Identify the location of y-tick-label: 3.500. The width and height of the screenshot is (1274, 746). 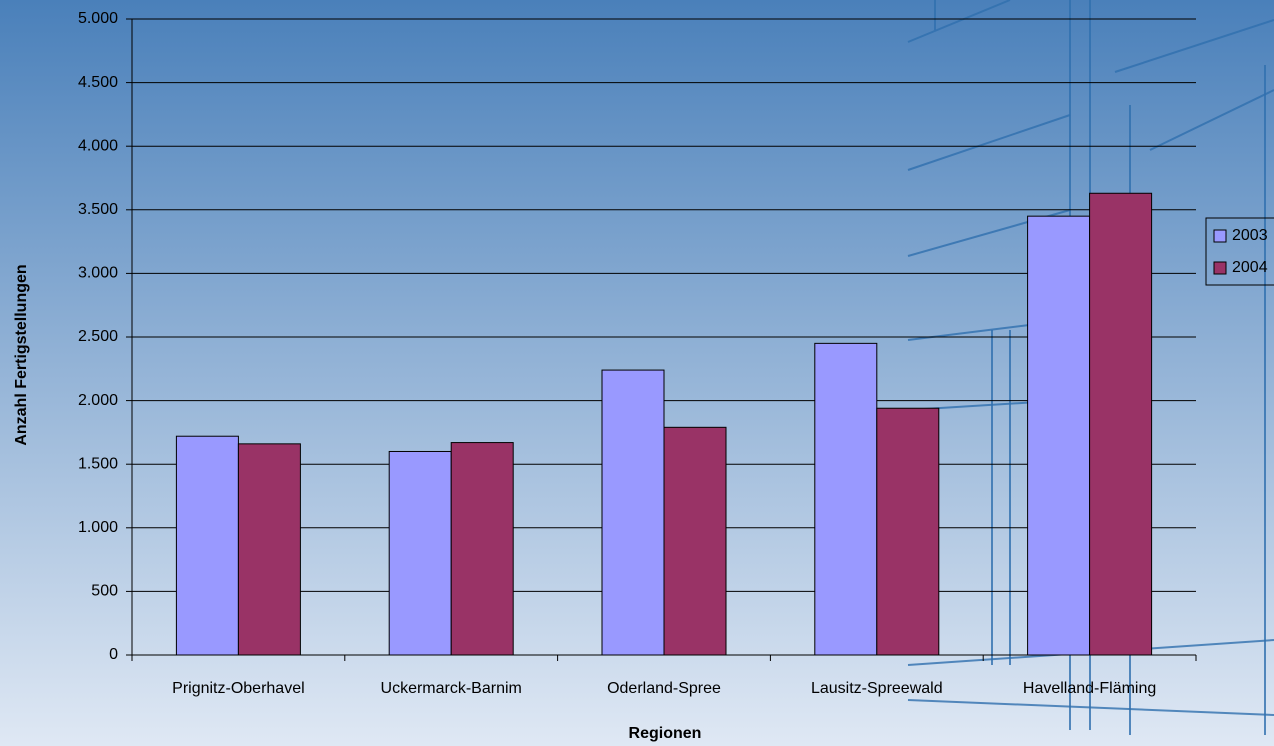
(98, 209).